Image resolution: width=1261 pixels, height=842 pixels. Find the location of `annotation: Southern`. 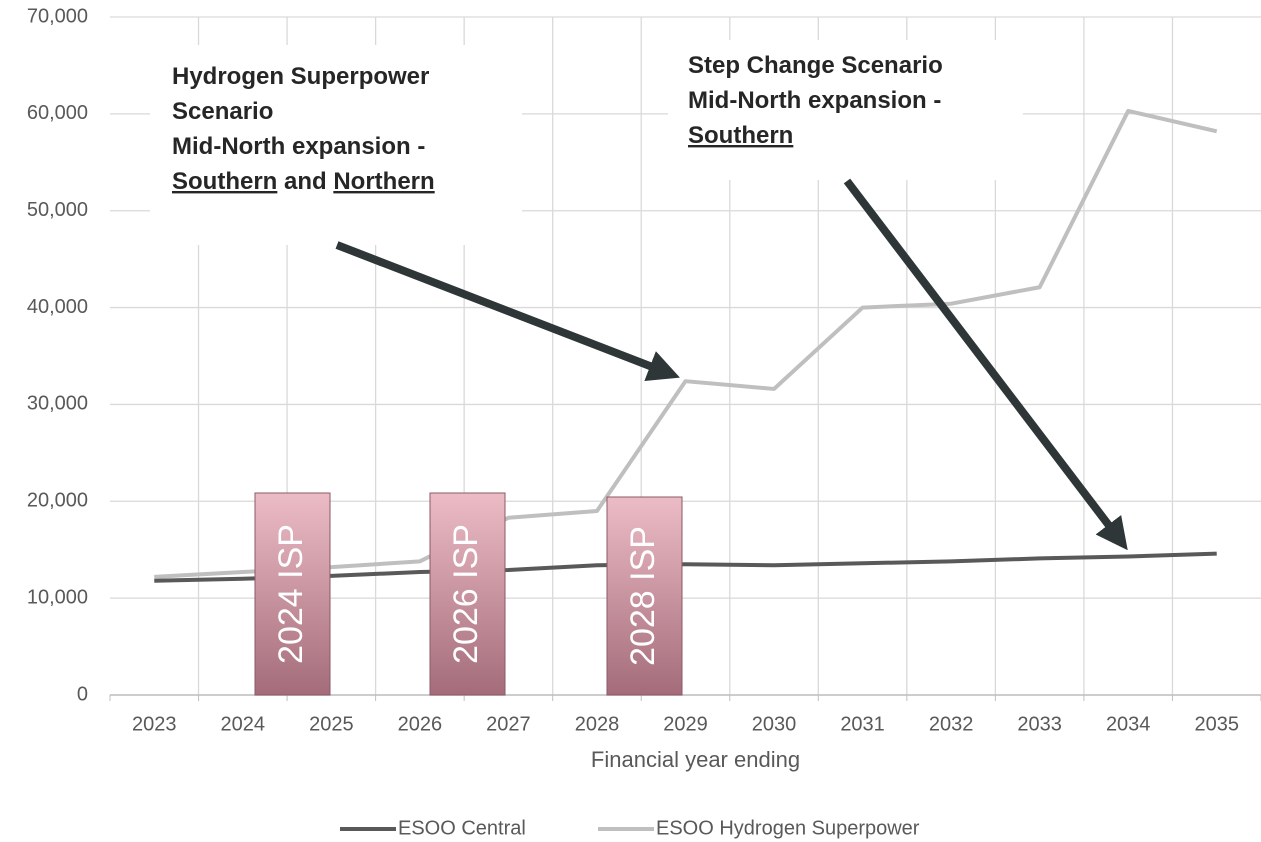

annotation: Southern is located at coordinates (740, 135).